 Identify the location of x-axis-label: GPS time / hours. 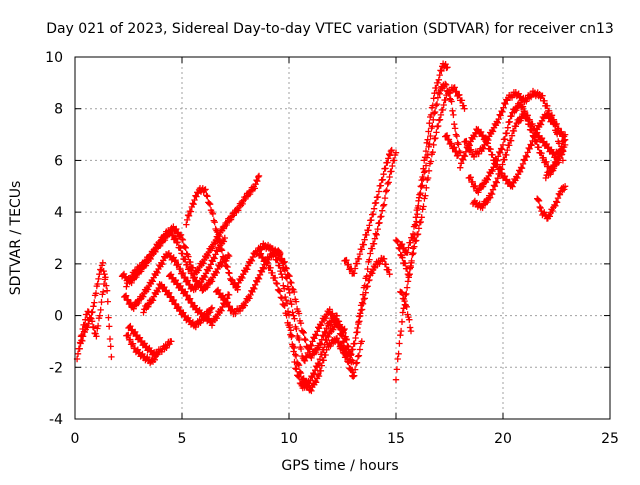
(339, 466).